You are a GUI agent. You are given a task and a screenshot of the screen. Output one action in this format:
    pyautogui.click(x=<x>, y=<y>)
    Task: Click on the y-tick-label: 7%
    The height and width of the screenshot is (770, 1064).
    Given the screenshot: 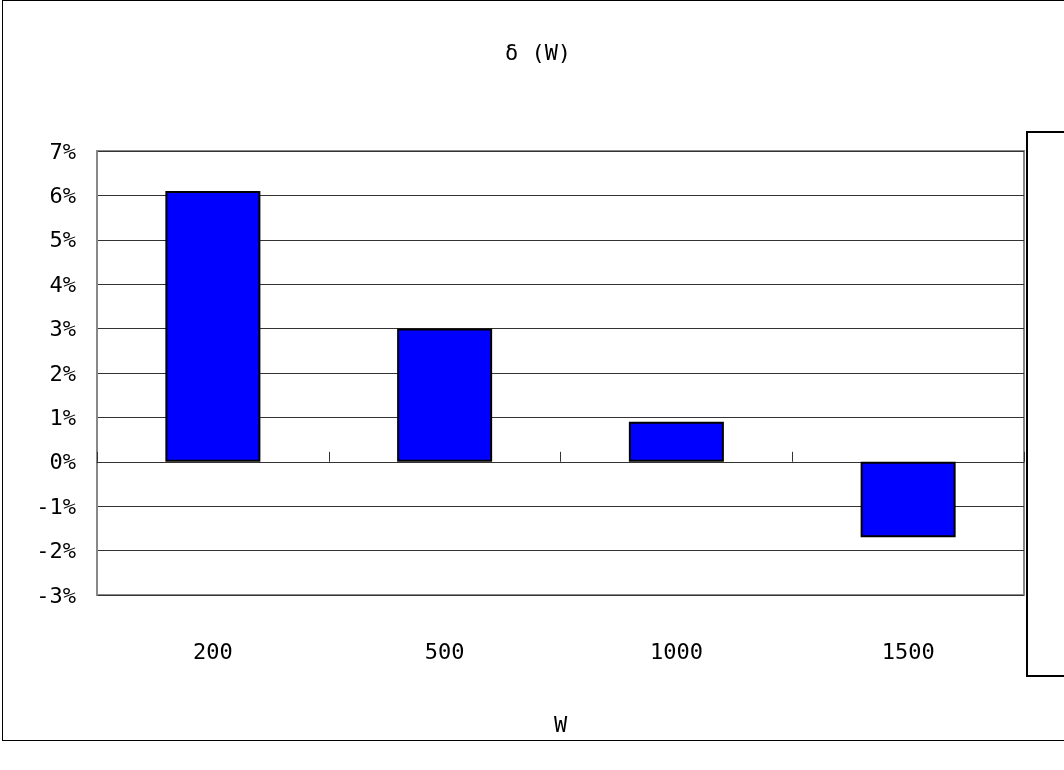 What is the action you would take?
    pyautogui.click(x=62, y=151)
    